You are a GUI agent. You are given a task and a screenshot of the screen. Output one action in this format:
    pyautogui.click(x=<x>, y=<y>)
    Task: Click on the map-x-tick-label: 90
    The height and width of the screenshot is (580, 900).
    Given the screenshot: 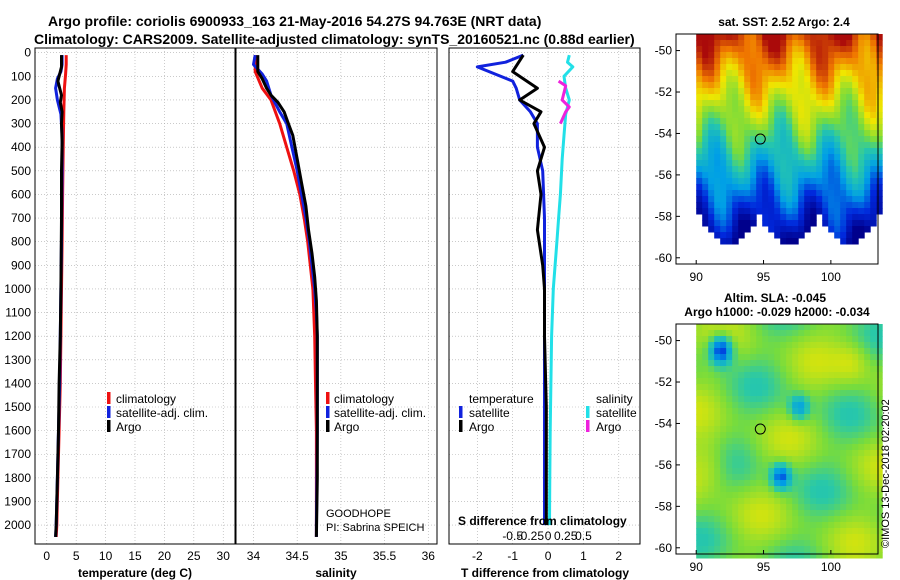 What is the action you would take?
    pyautogui.click(x=697, y=277)
    